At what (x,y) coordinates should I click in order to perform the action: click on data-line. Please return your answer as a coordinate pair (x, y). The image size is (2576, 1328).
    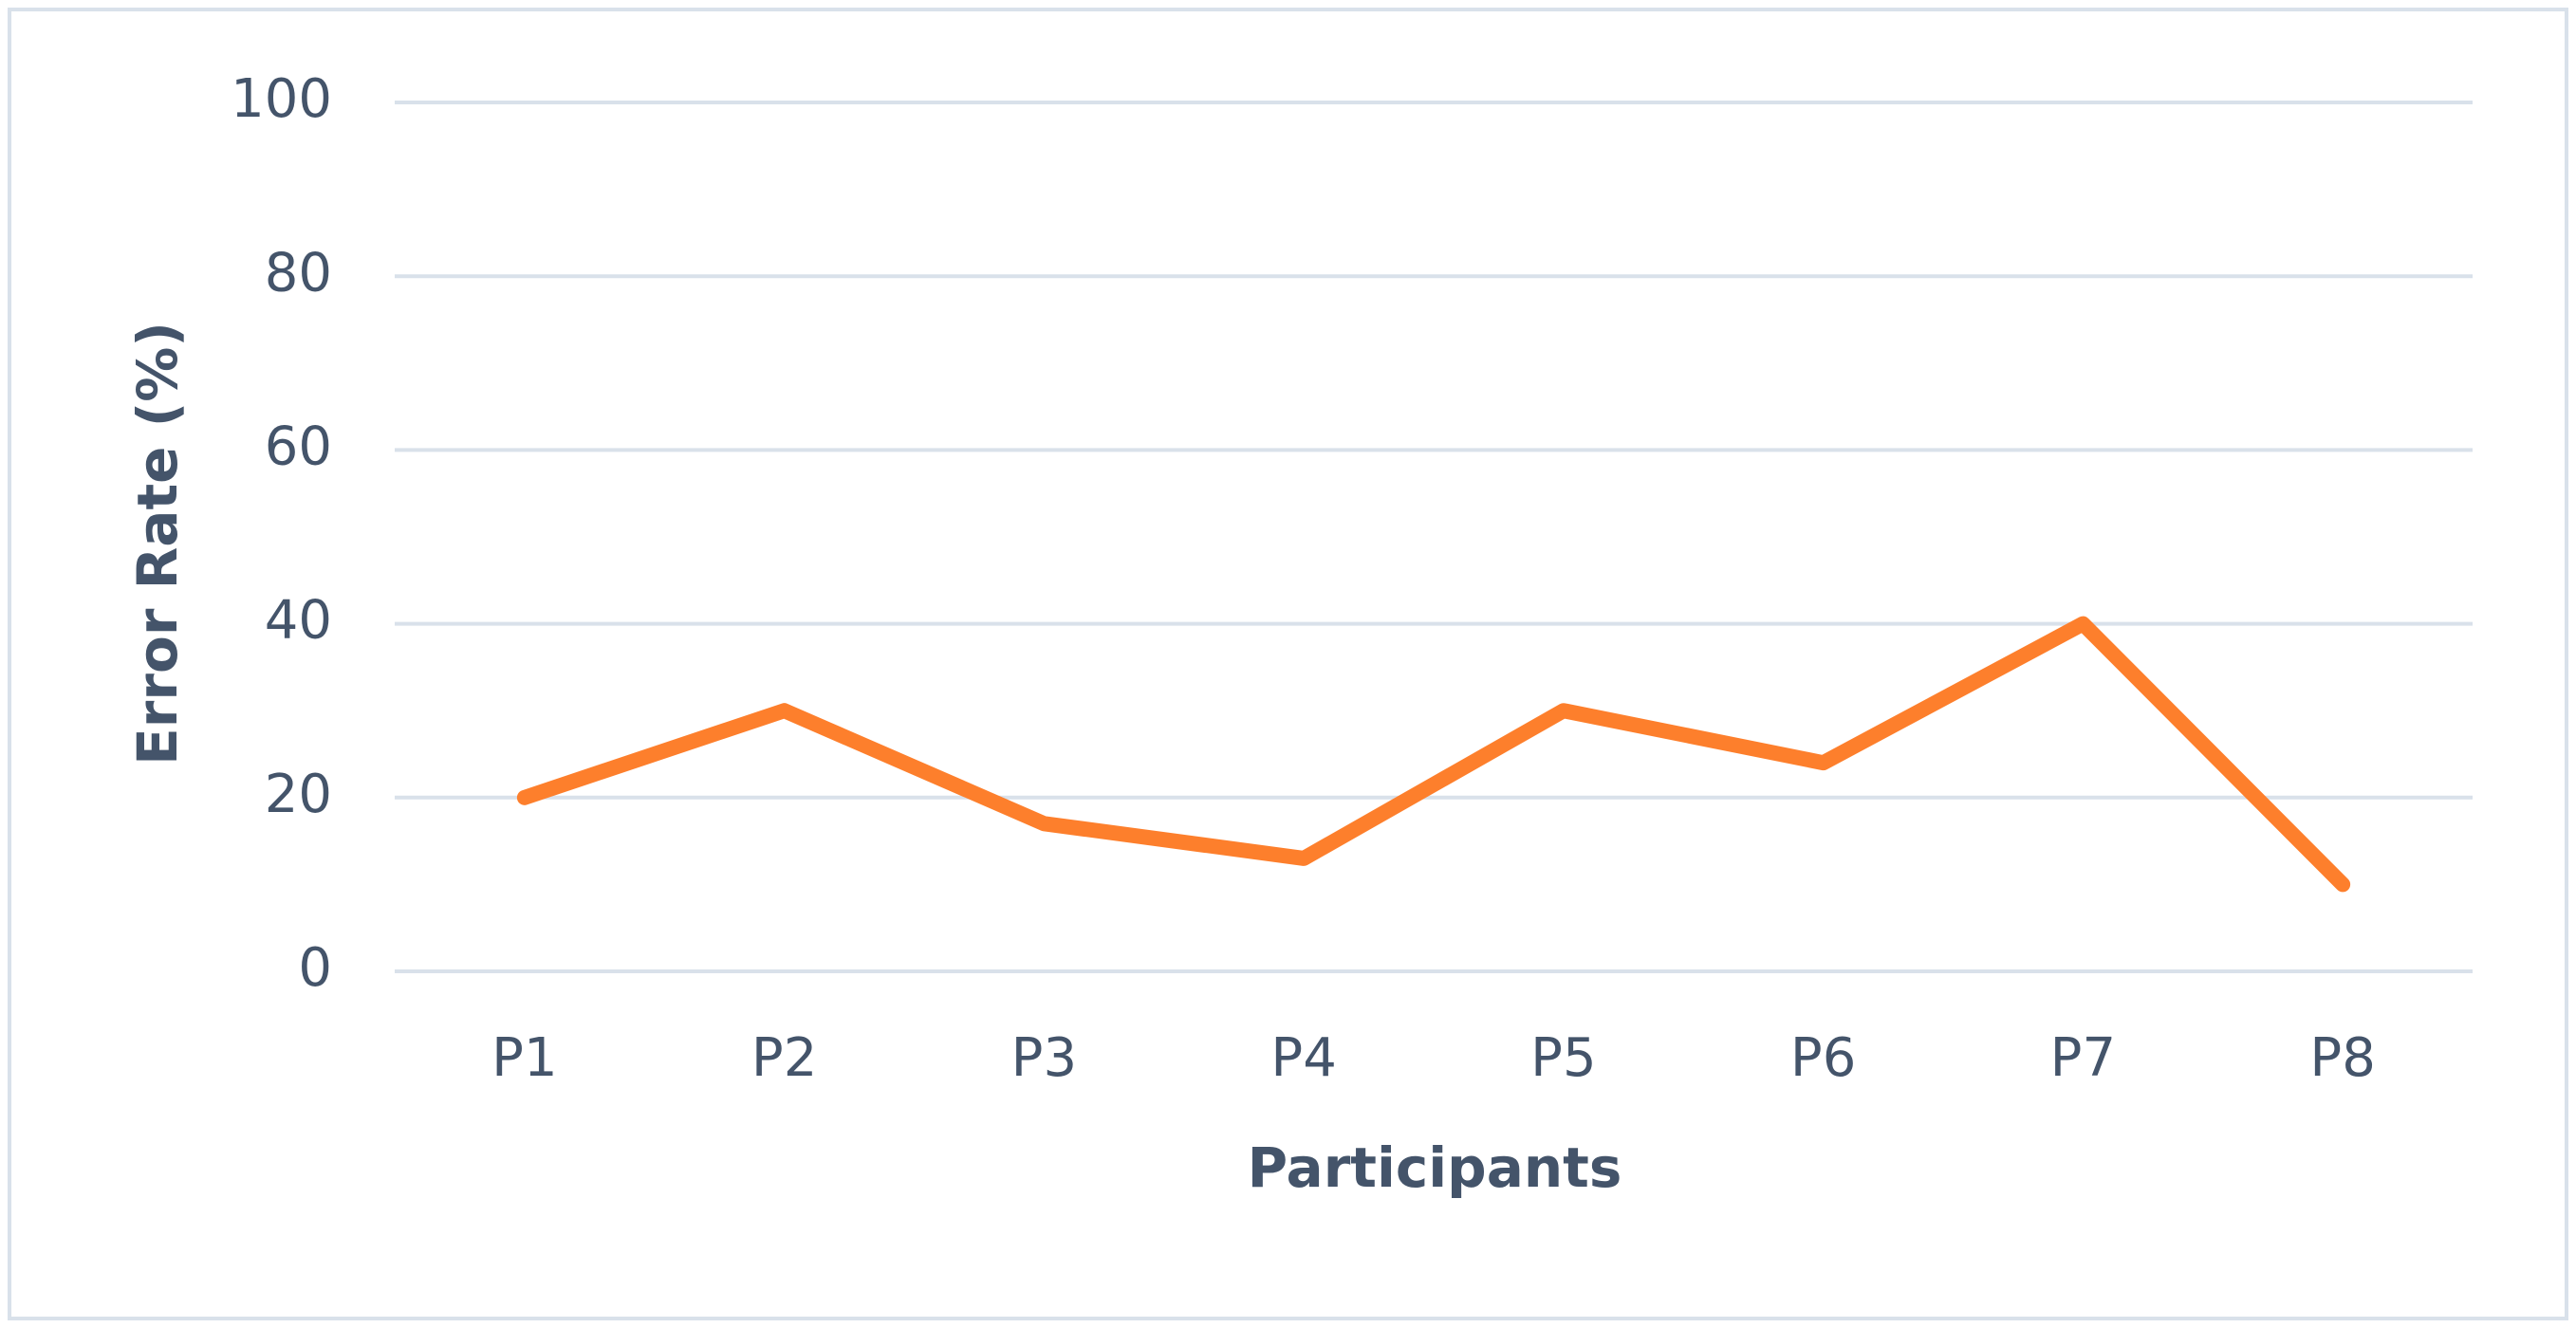
    Looking at the image, I should click on (1433, 754).